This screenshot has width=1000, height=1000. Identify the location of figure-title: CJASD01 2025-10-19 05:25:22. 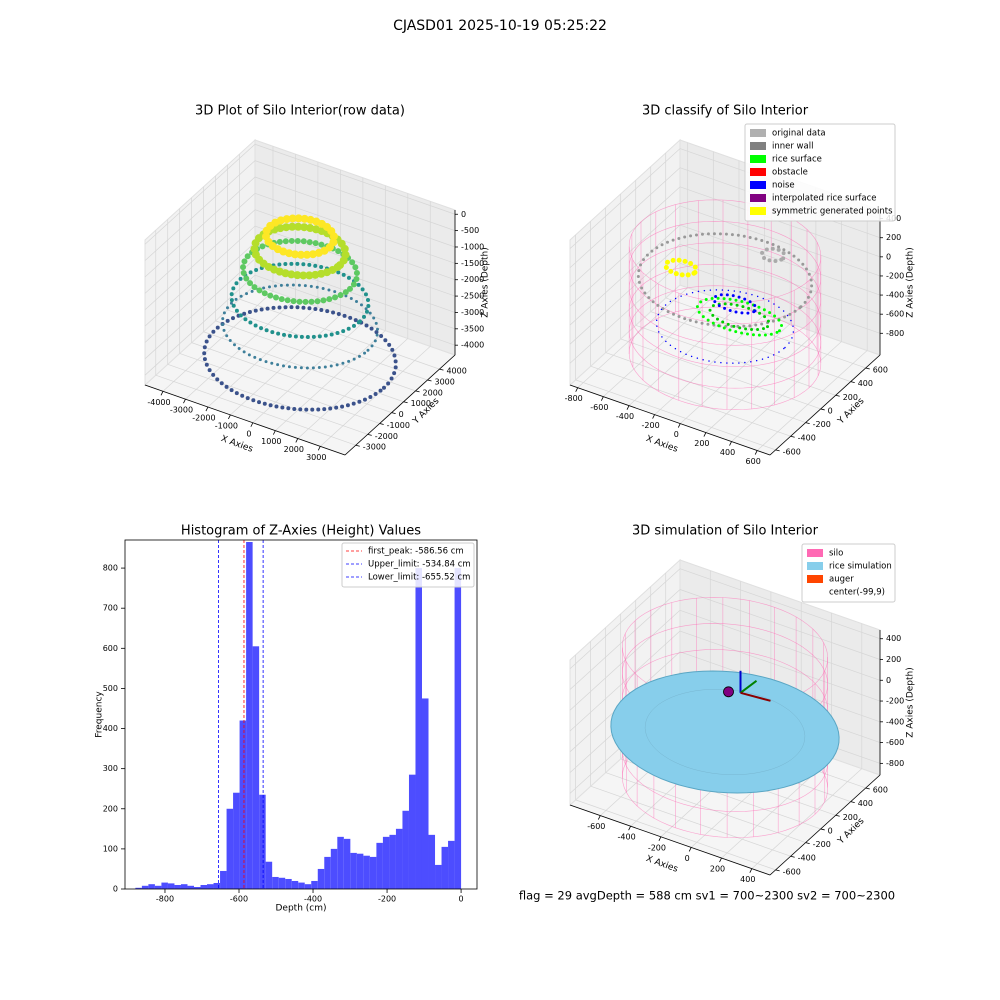
(500, 26).